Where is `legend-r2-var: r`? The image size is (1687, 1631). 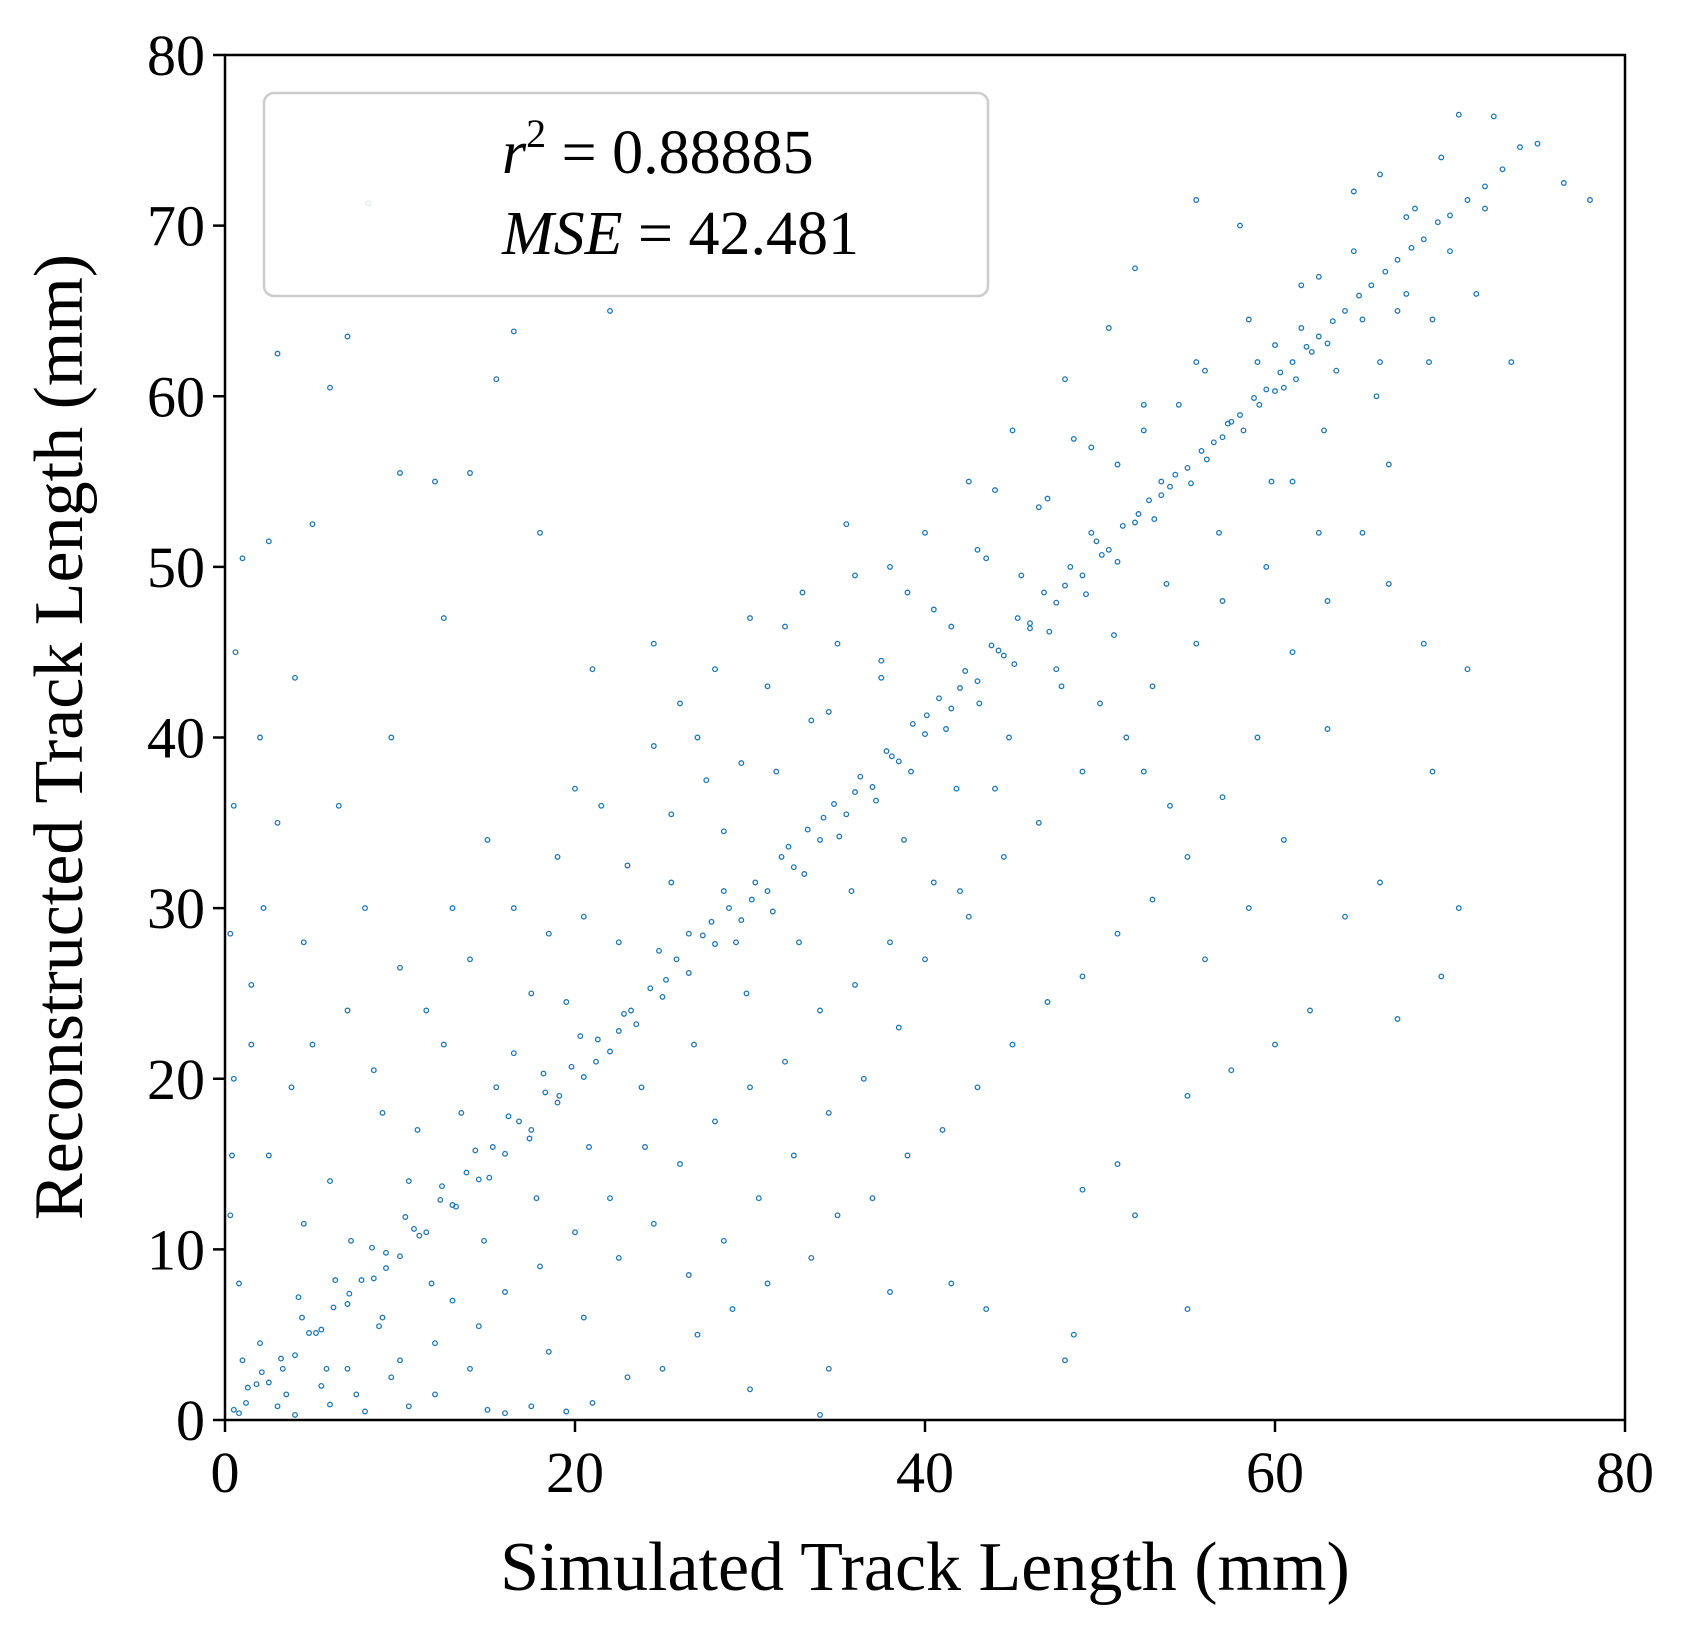 legend-r2-var: r is located at coordinates (514, 153).